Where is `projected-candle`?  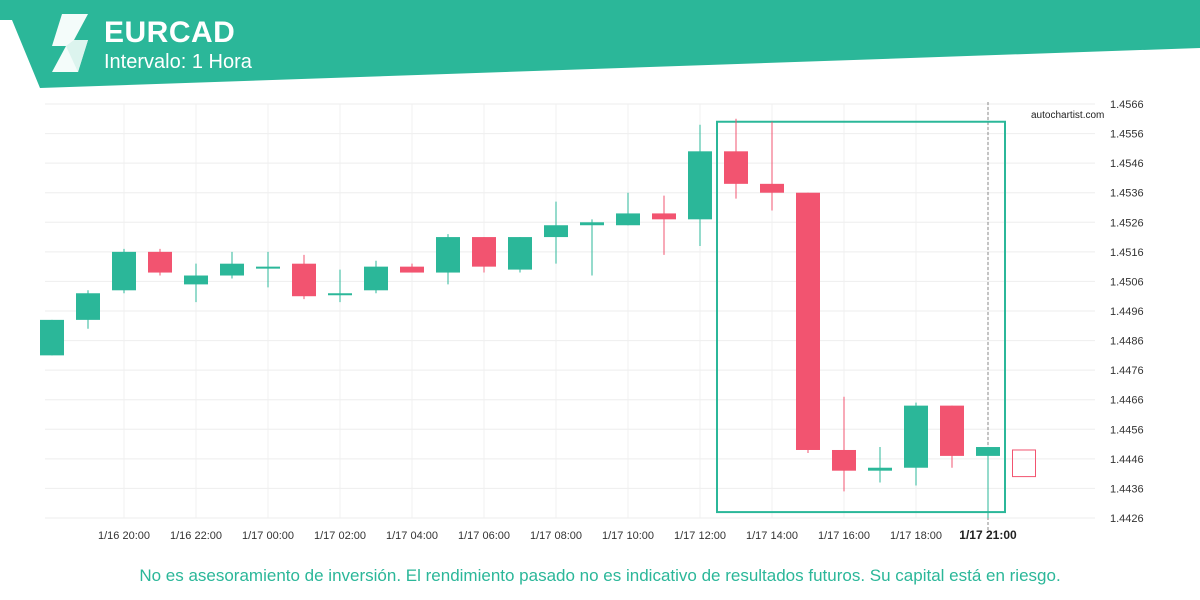 projected-candle is located at coordinates (1024, 463).